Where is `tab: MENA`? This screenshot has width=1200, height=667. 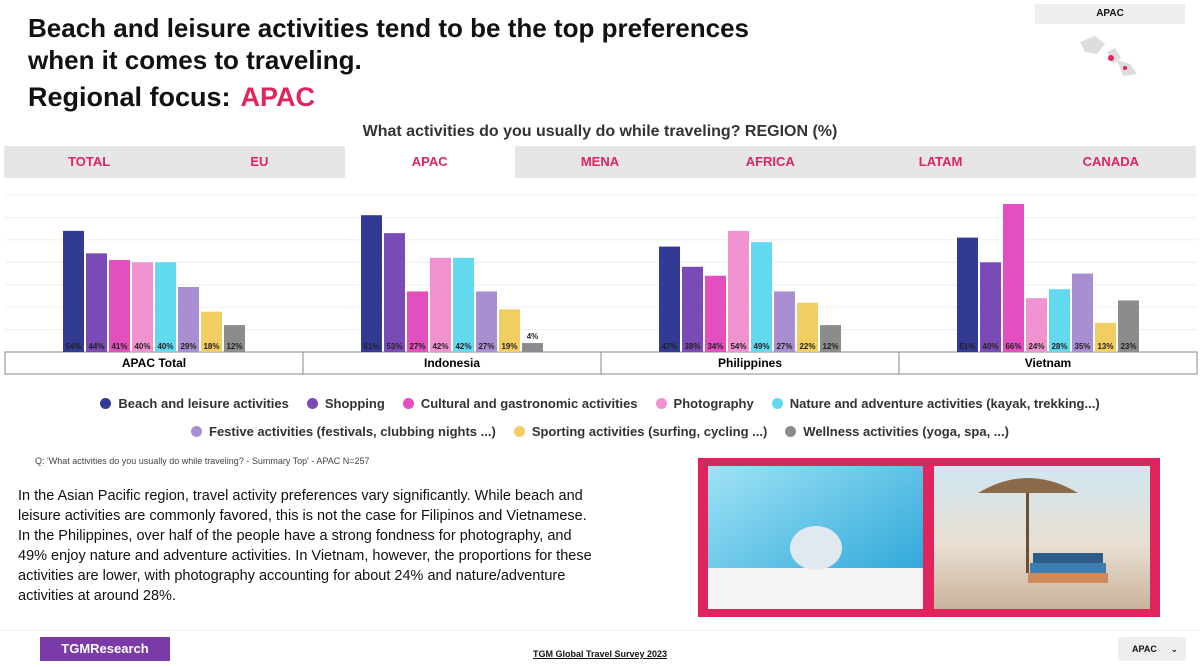
tab: MENA is located at coordinates (600, 161).